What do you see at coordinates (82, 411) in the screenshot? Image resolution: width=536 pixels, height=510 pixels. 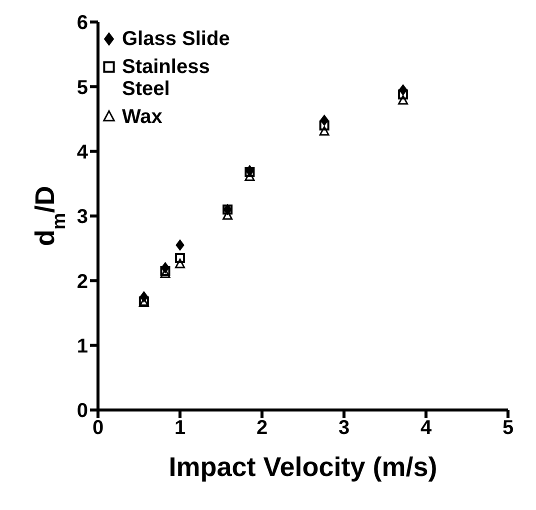 I see `y-tick-label: 0` at bounding box center [82, 411].